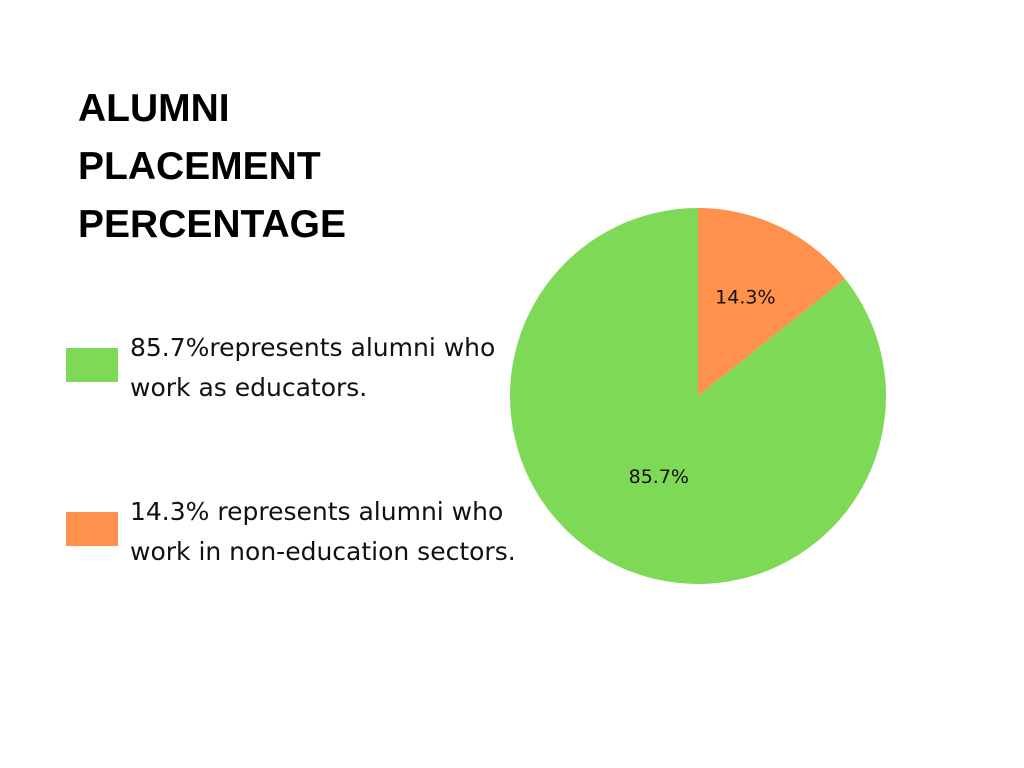 This screenshot has width=1024, height=768. Describe the element at coordinates (659, 477) in the screenshot. I see `data-label: 85.7%` at that location.